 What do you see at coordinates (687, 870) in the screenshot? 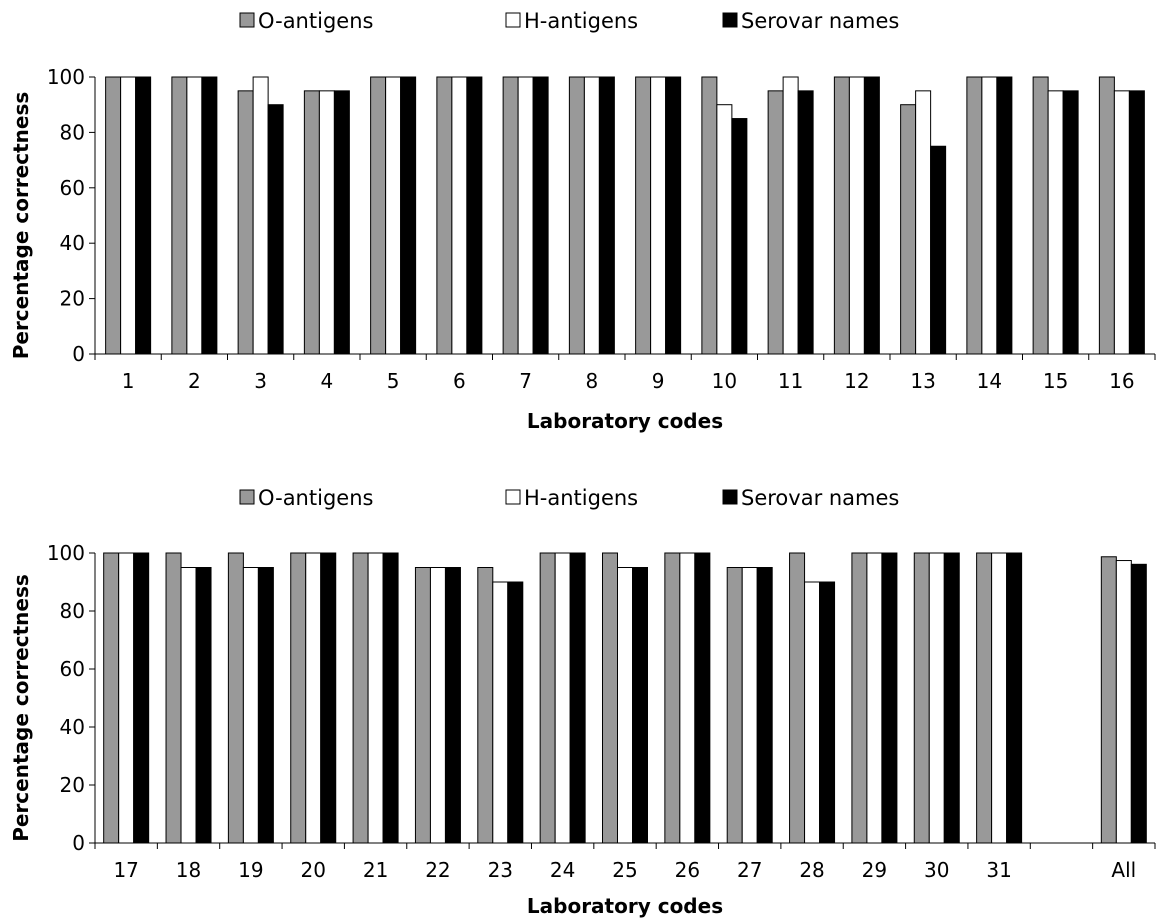
I see `x-tick-label-26: 26` at bounding box center [687, 870].